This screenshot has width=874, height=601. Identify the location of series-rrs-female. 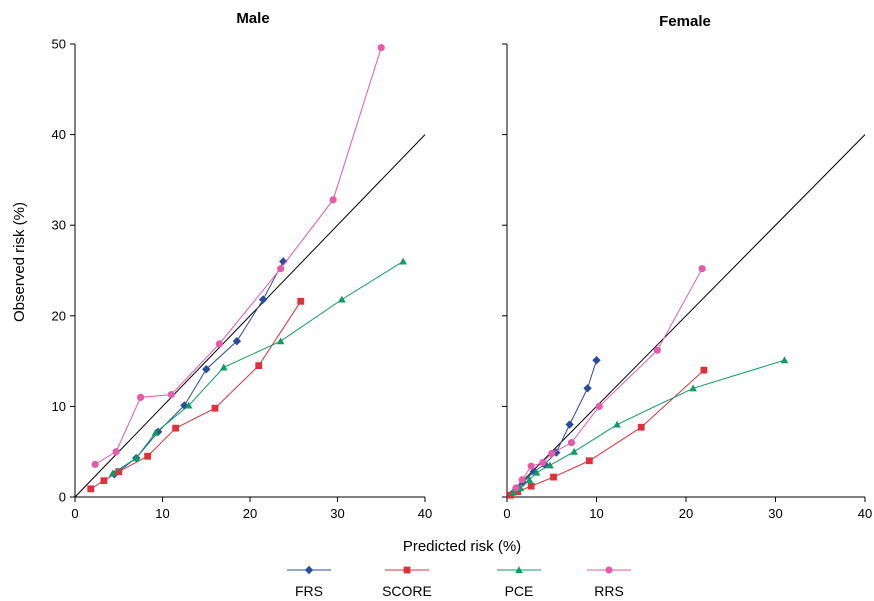
(609, 378).